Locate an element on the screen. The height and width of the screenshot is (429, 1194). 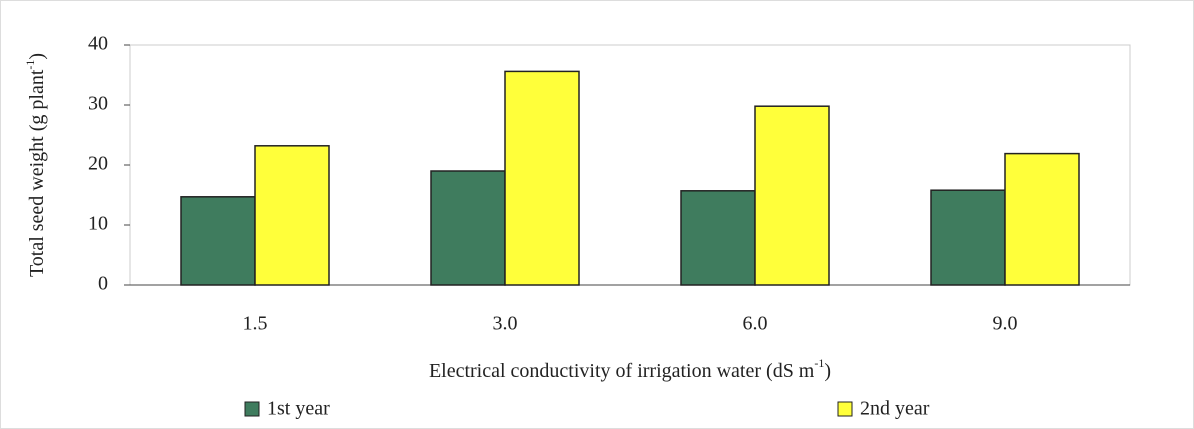
y-axis-title: Total seed weight (g plant-1) is located at coordinates (35, 165).